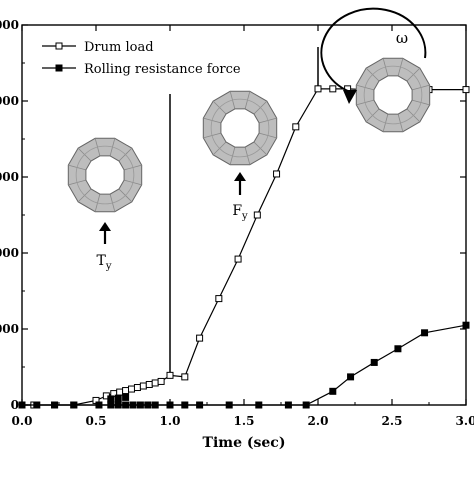 The width and height of the screenshot is (474, 479). I want to click on legend-marker-drum-load, so click(59, 46).